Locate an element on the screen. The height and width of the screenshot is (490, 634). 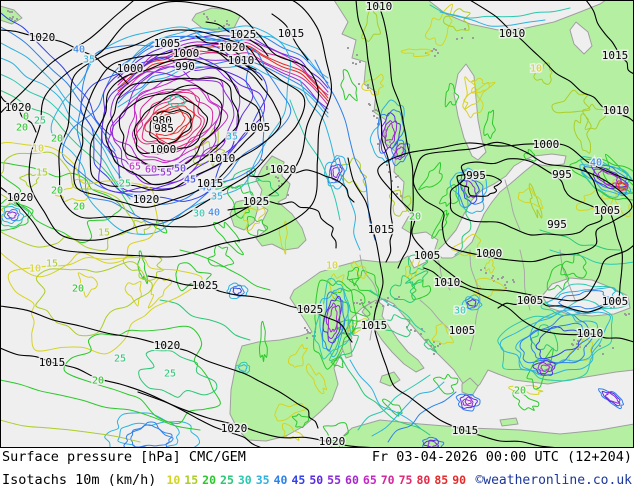
isotach-scale-value: 30 is located at coordinates (244, 480).